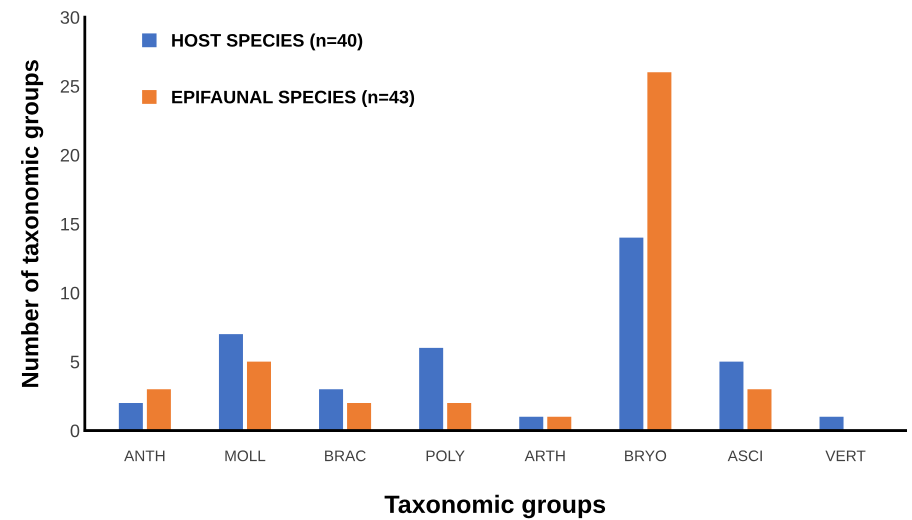  What do you see at coordinates (645, 456) in the screenshot?
I see `x-tick-label: BRYO` at bounding box center [645, 456].